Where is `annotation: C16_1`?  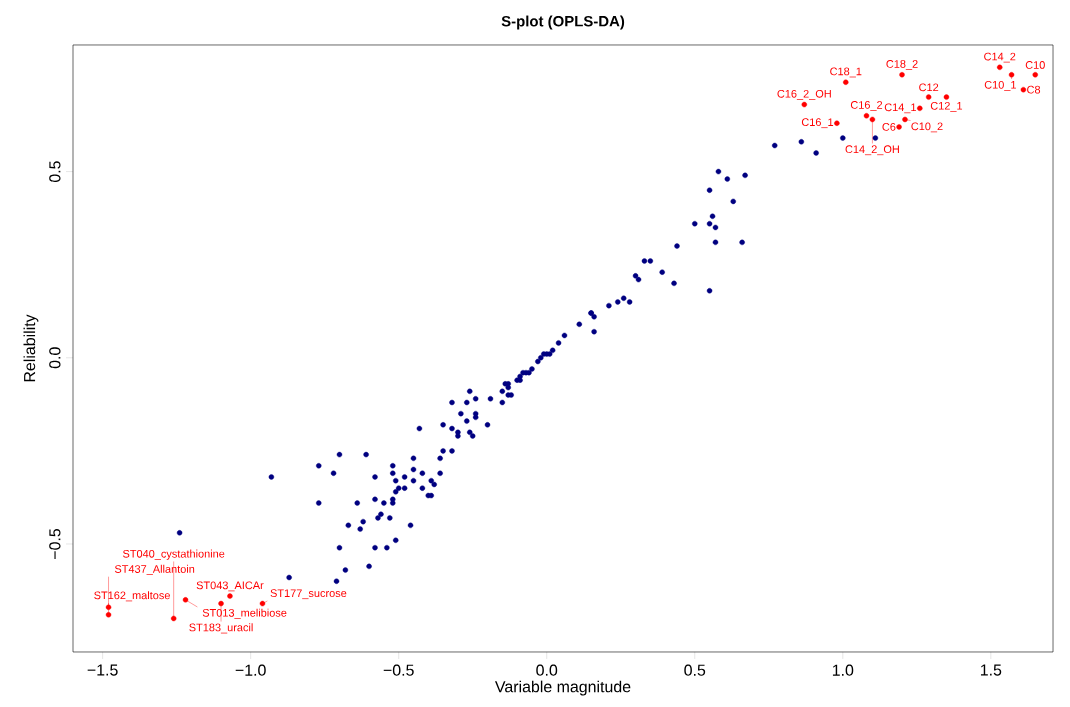 annotation: C16_1 is located at coordinates (817, 123).